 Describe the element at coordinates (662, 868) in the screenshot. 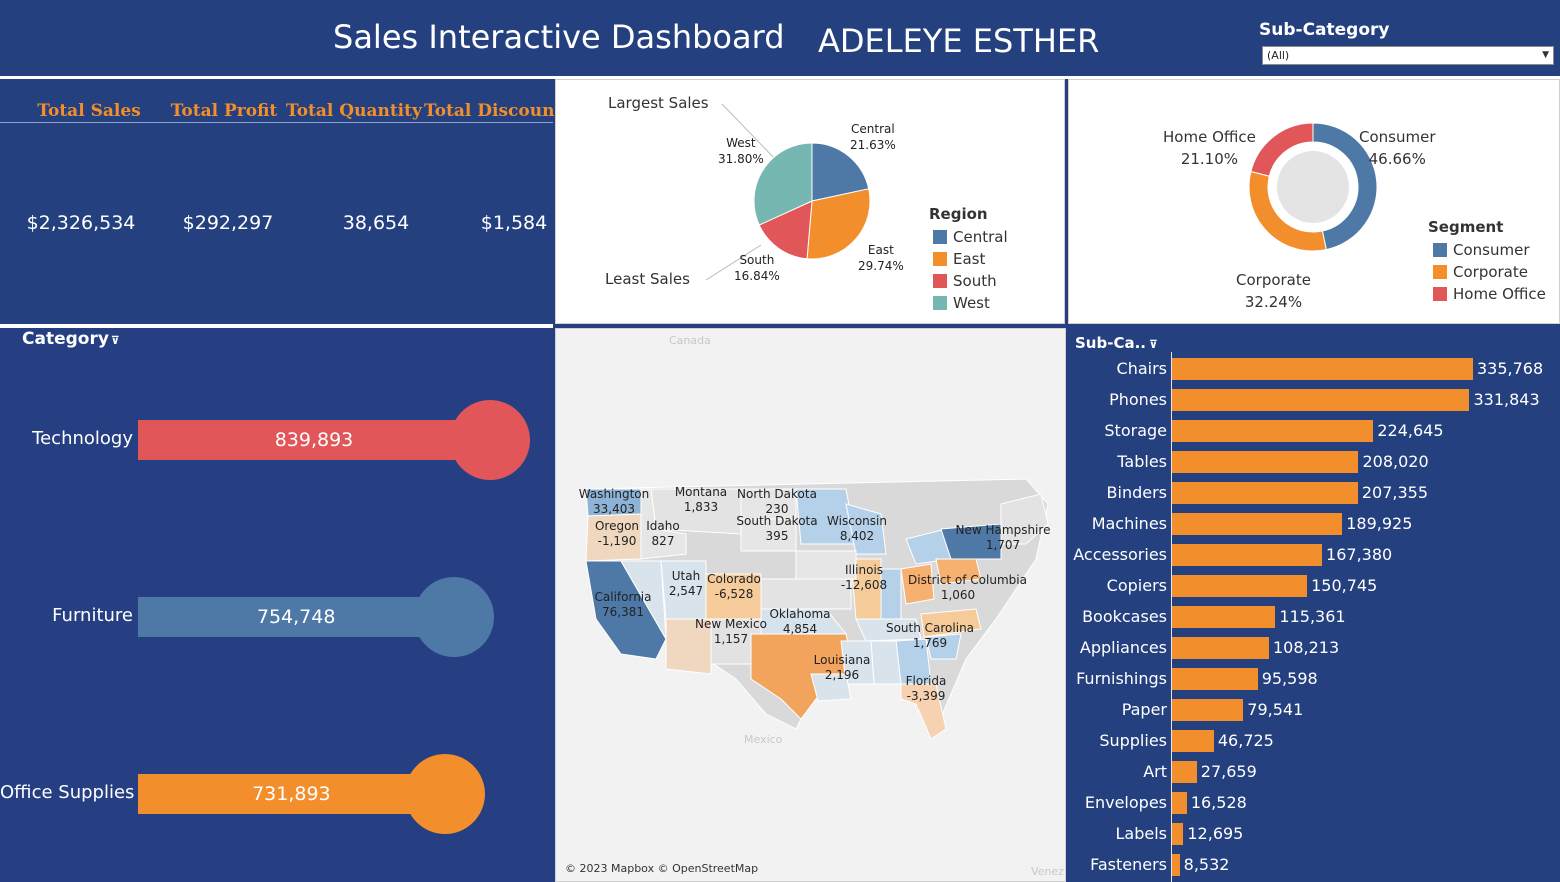

I see `map-attribution: © 2023 Mapbox © OpenStreetMap` at that location.